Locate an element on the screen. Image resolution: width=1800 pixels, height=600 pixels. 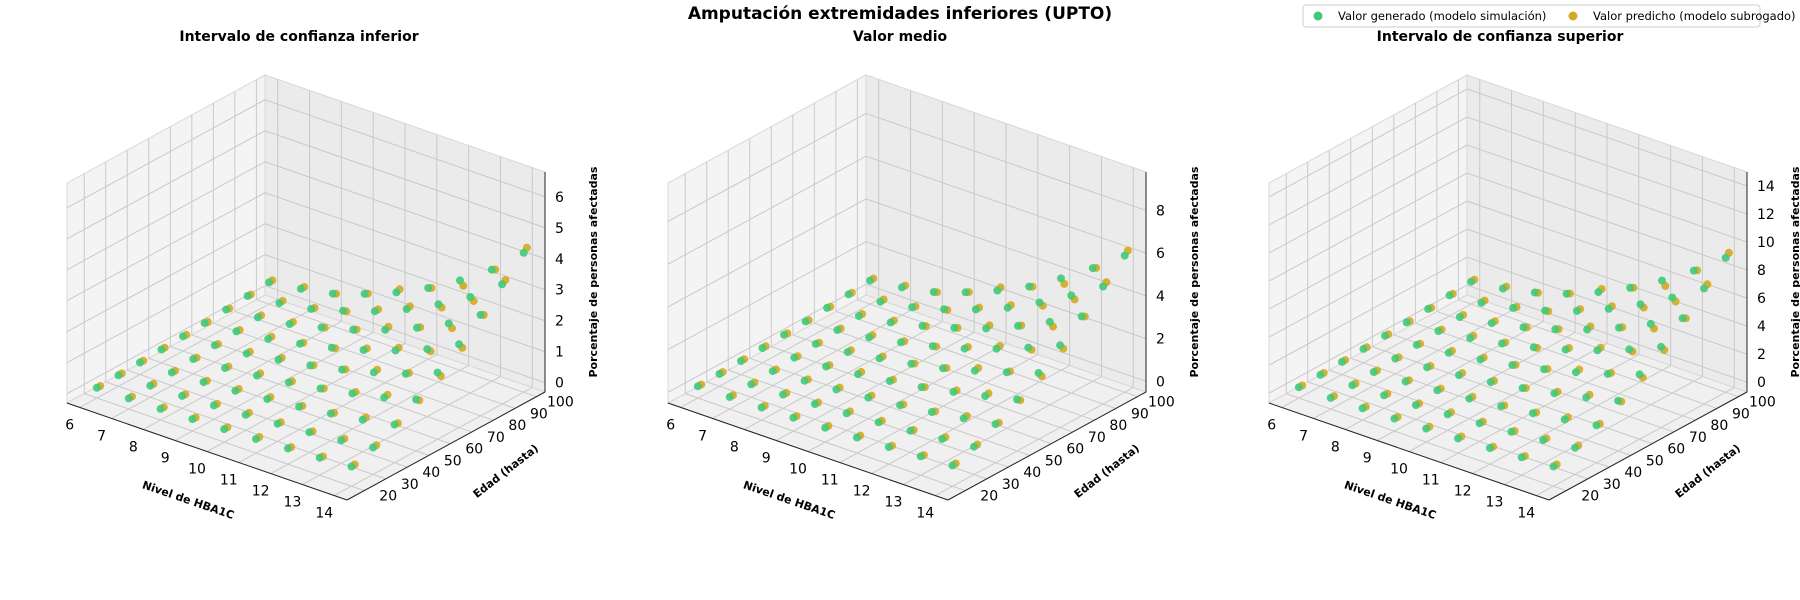
z-tick-label: 14 is located at coordinates (1766, 187).